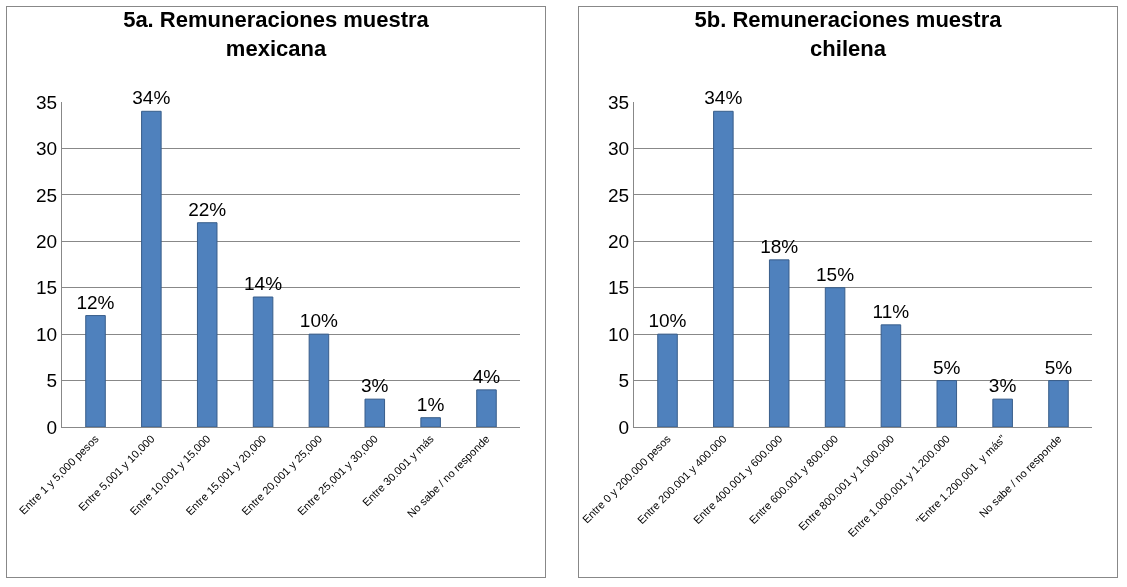  What do you see at coordinates (835, 274) in the screenshot?
I see `data-label: 15%` at bounding box center [835, 274].